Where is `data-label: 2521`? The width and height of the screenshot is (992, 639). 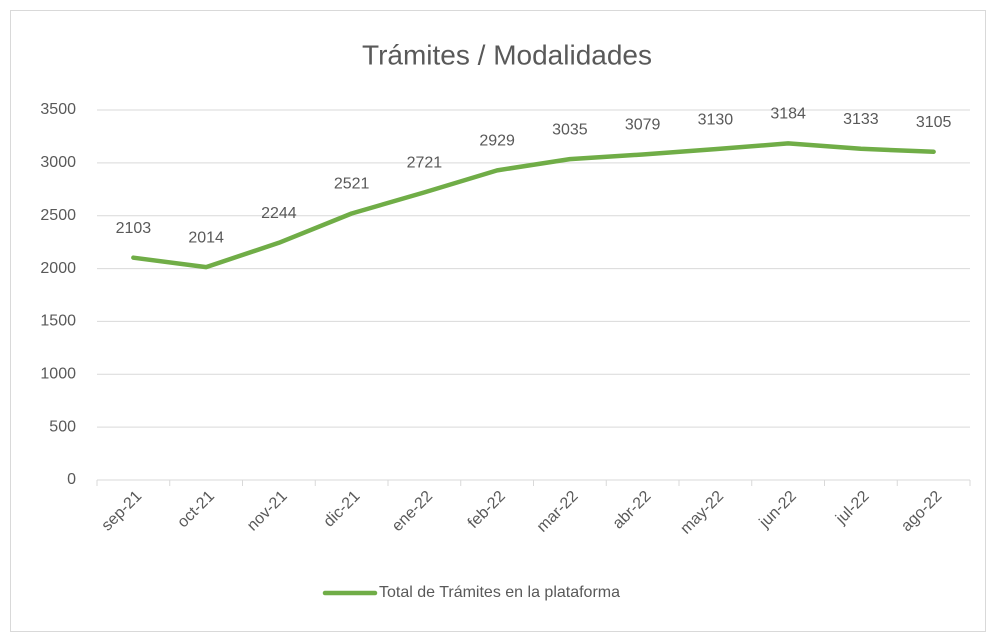 data-label: 2521 is located at coordinates (352, 184).